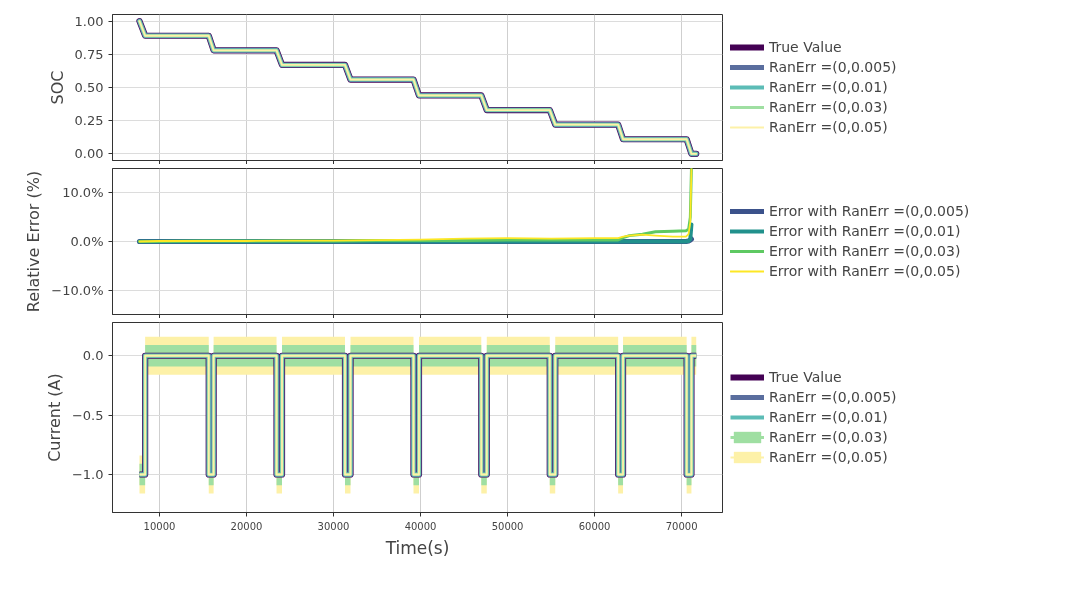  I want to click on y-axis-title: SOC, so click(57, 87).